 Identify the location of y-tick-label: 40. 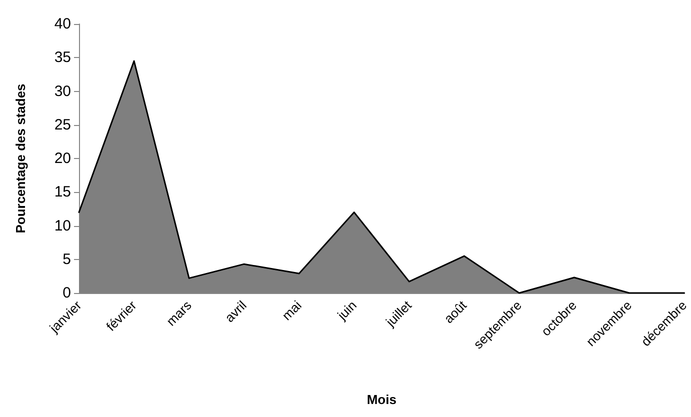
(62, 24).